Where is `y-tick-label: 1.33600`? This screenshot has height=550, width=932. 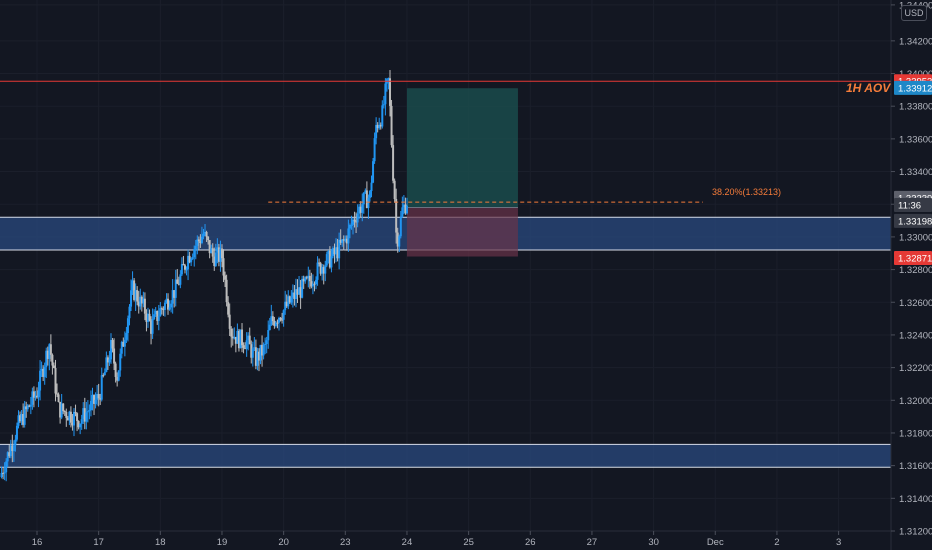 y-tick-label: 1.33600 is located at coordinates (915, 139).